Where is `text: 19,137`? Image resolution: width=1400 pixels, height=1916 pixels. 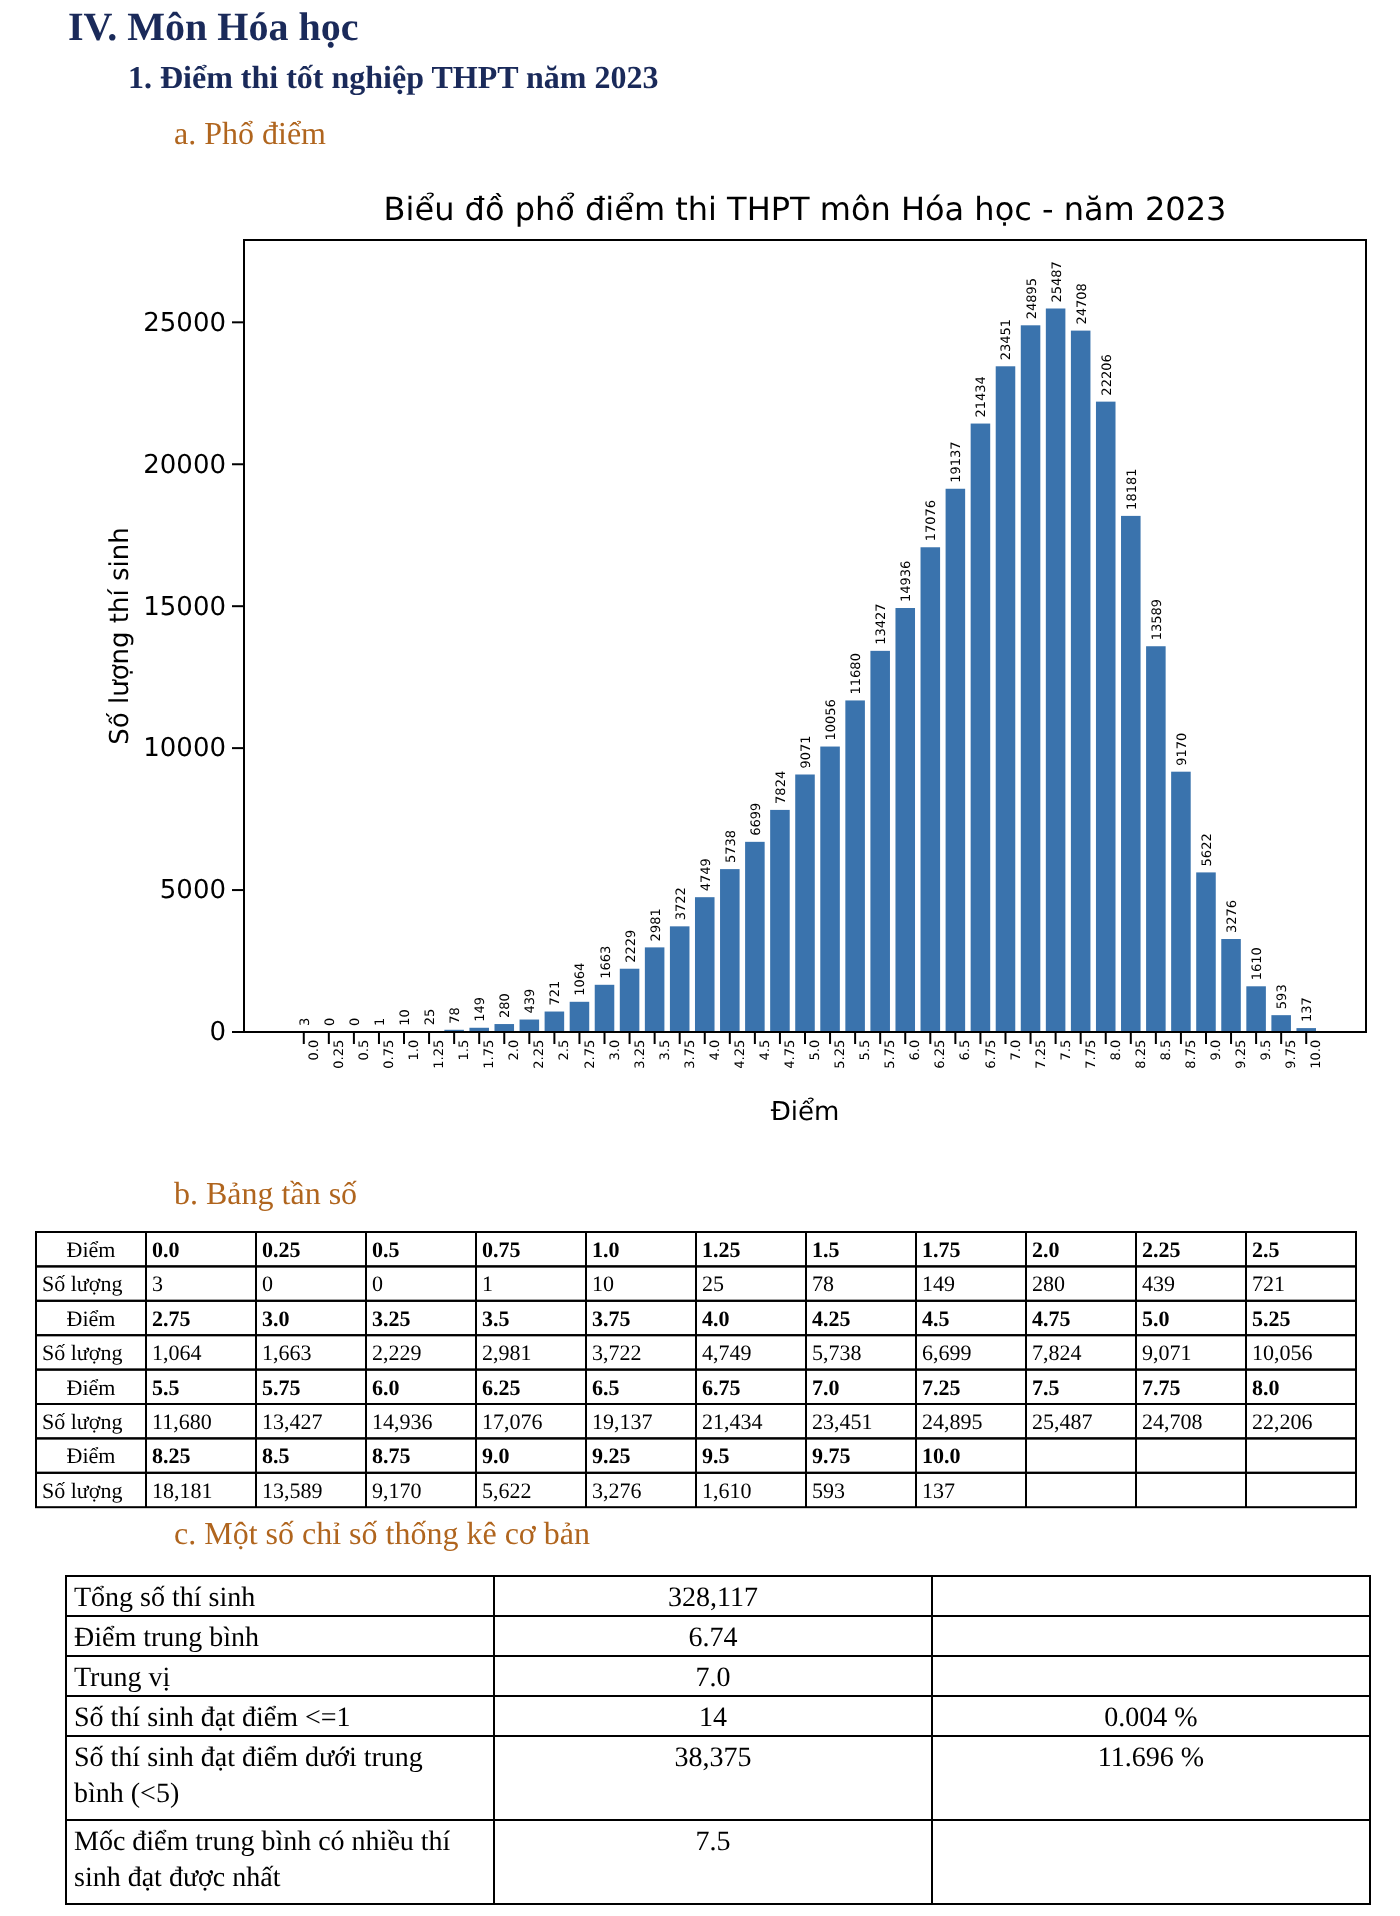 text: 19,137 is located at coordinates (623, 1423).